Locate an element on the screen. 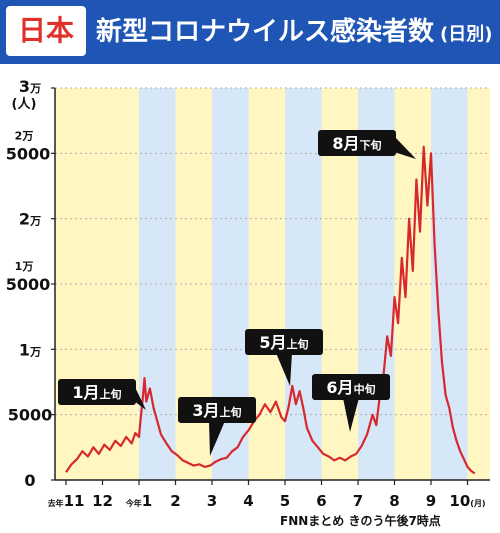  chart-title: 新型コロナウイルス感染者数 (日別) is located at coordinates (294, 32).